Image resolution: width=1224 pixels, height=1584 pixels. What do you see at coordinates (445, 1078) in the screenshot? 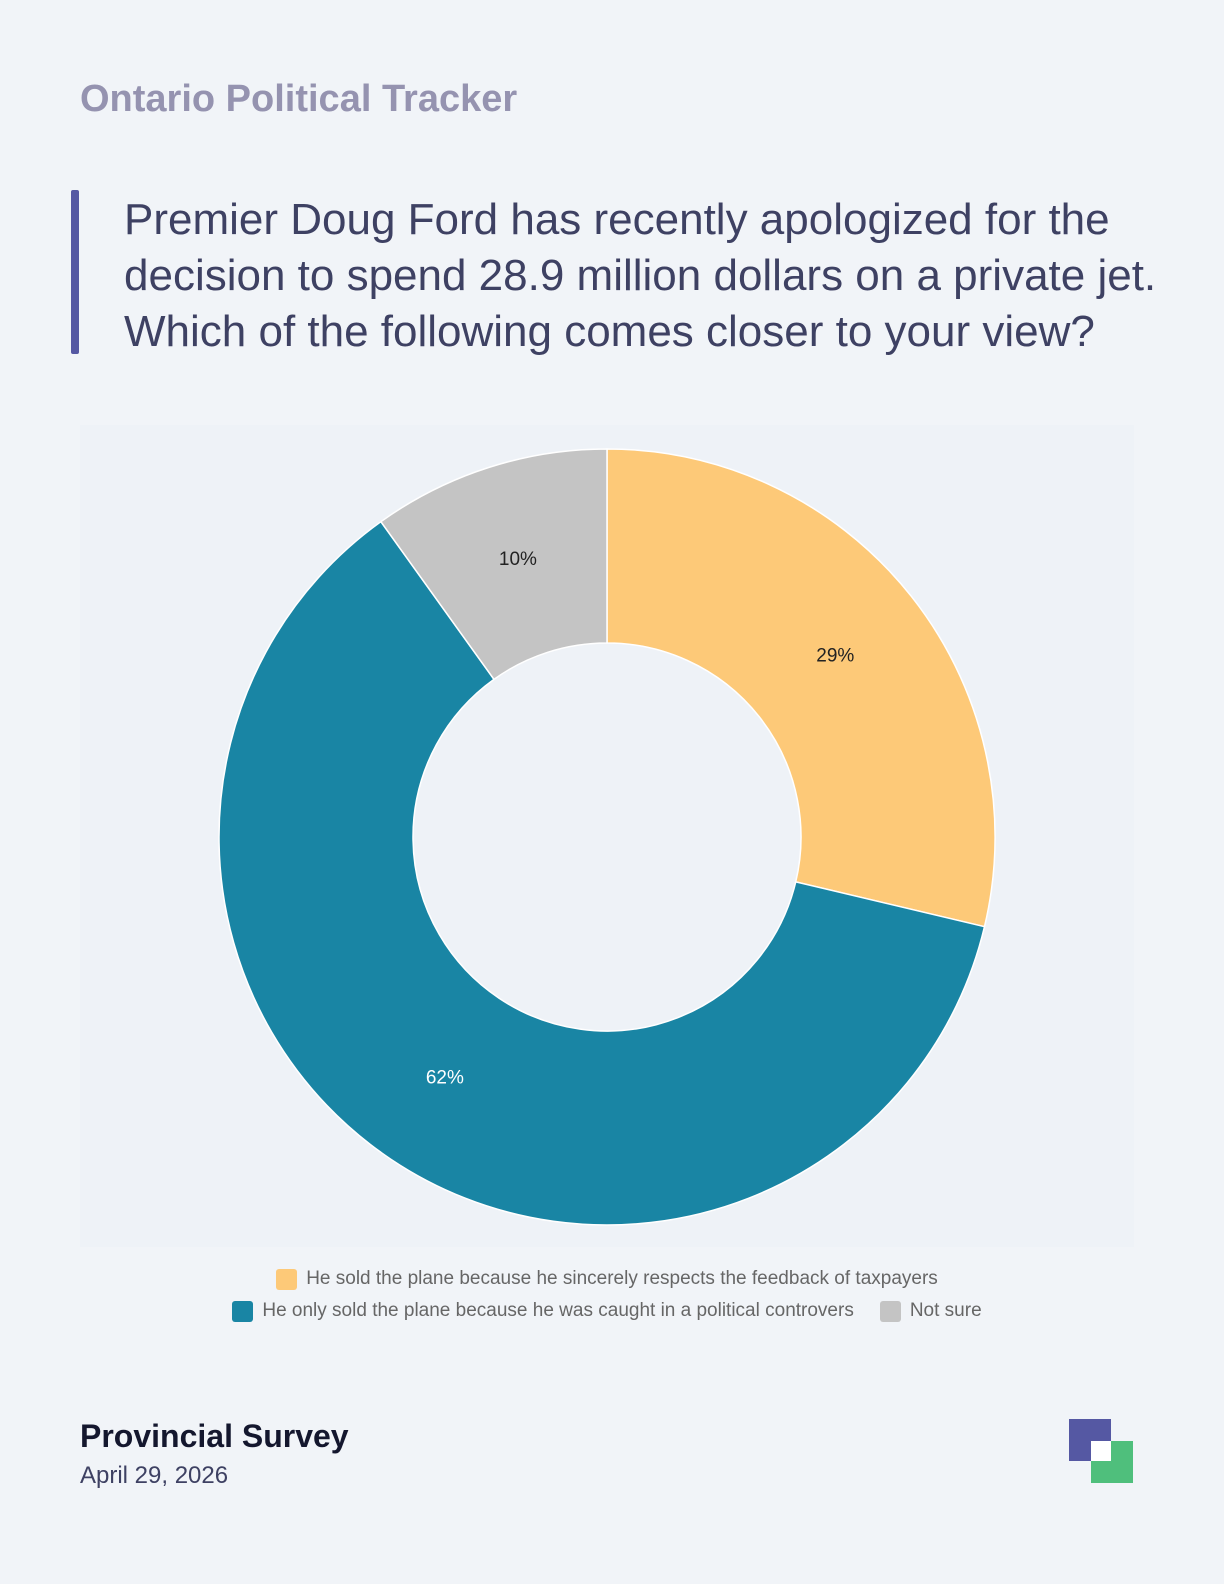
I see `slice-label-1: 62%` at bounding box center [445, 1078].